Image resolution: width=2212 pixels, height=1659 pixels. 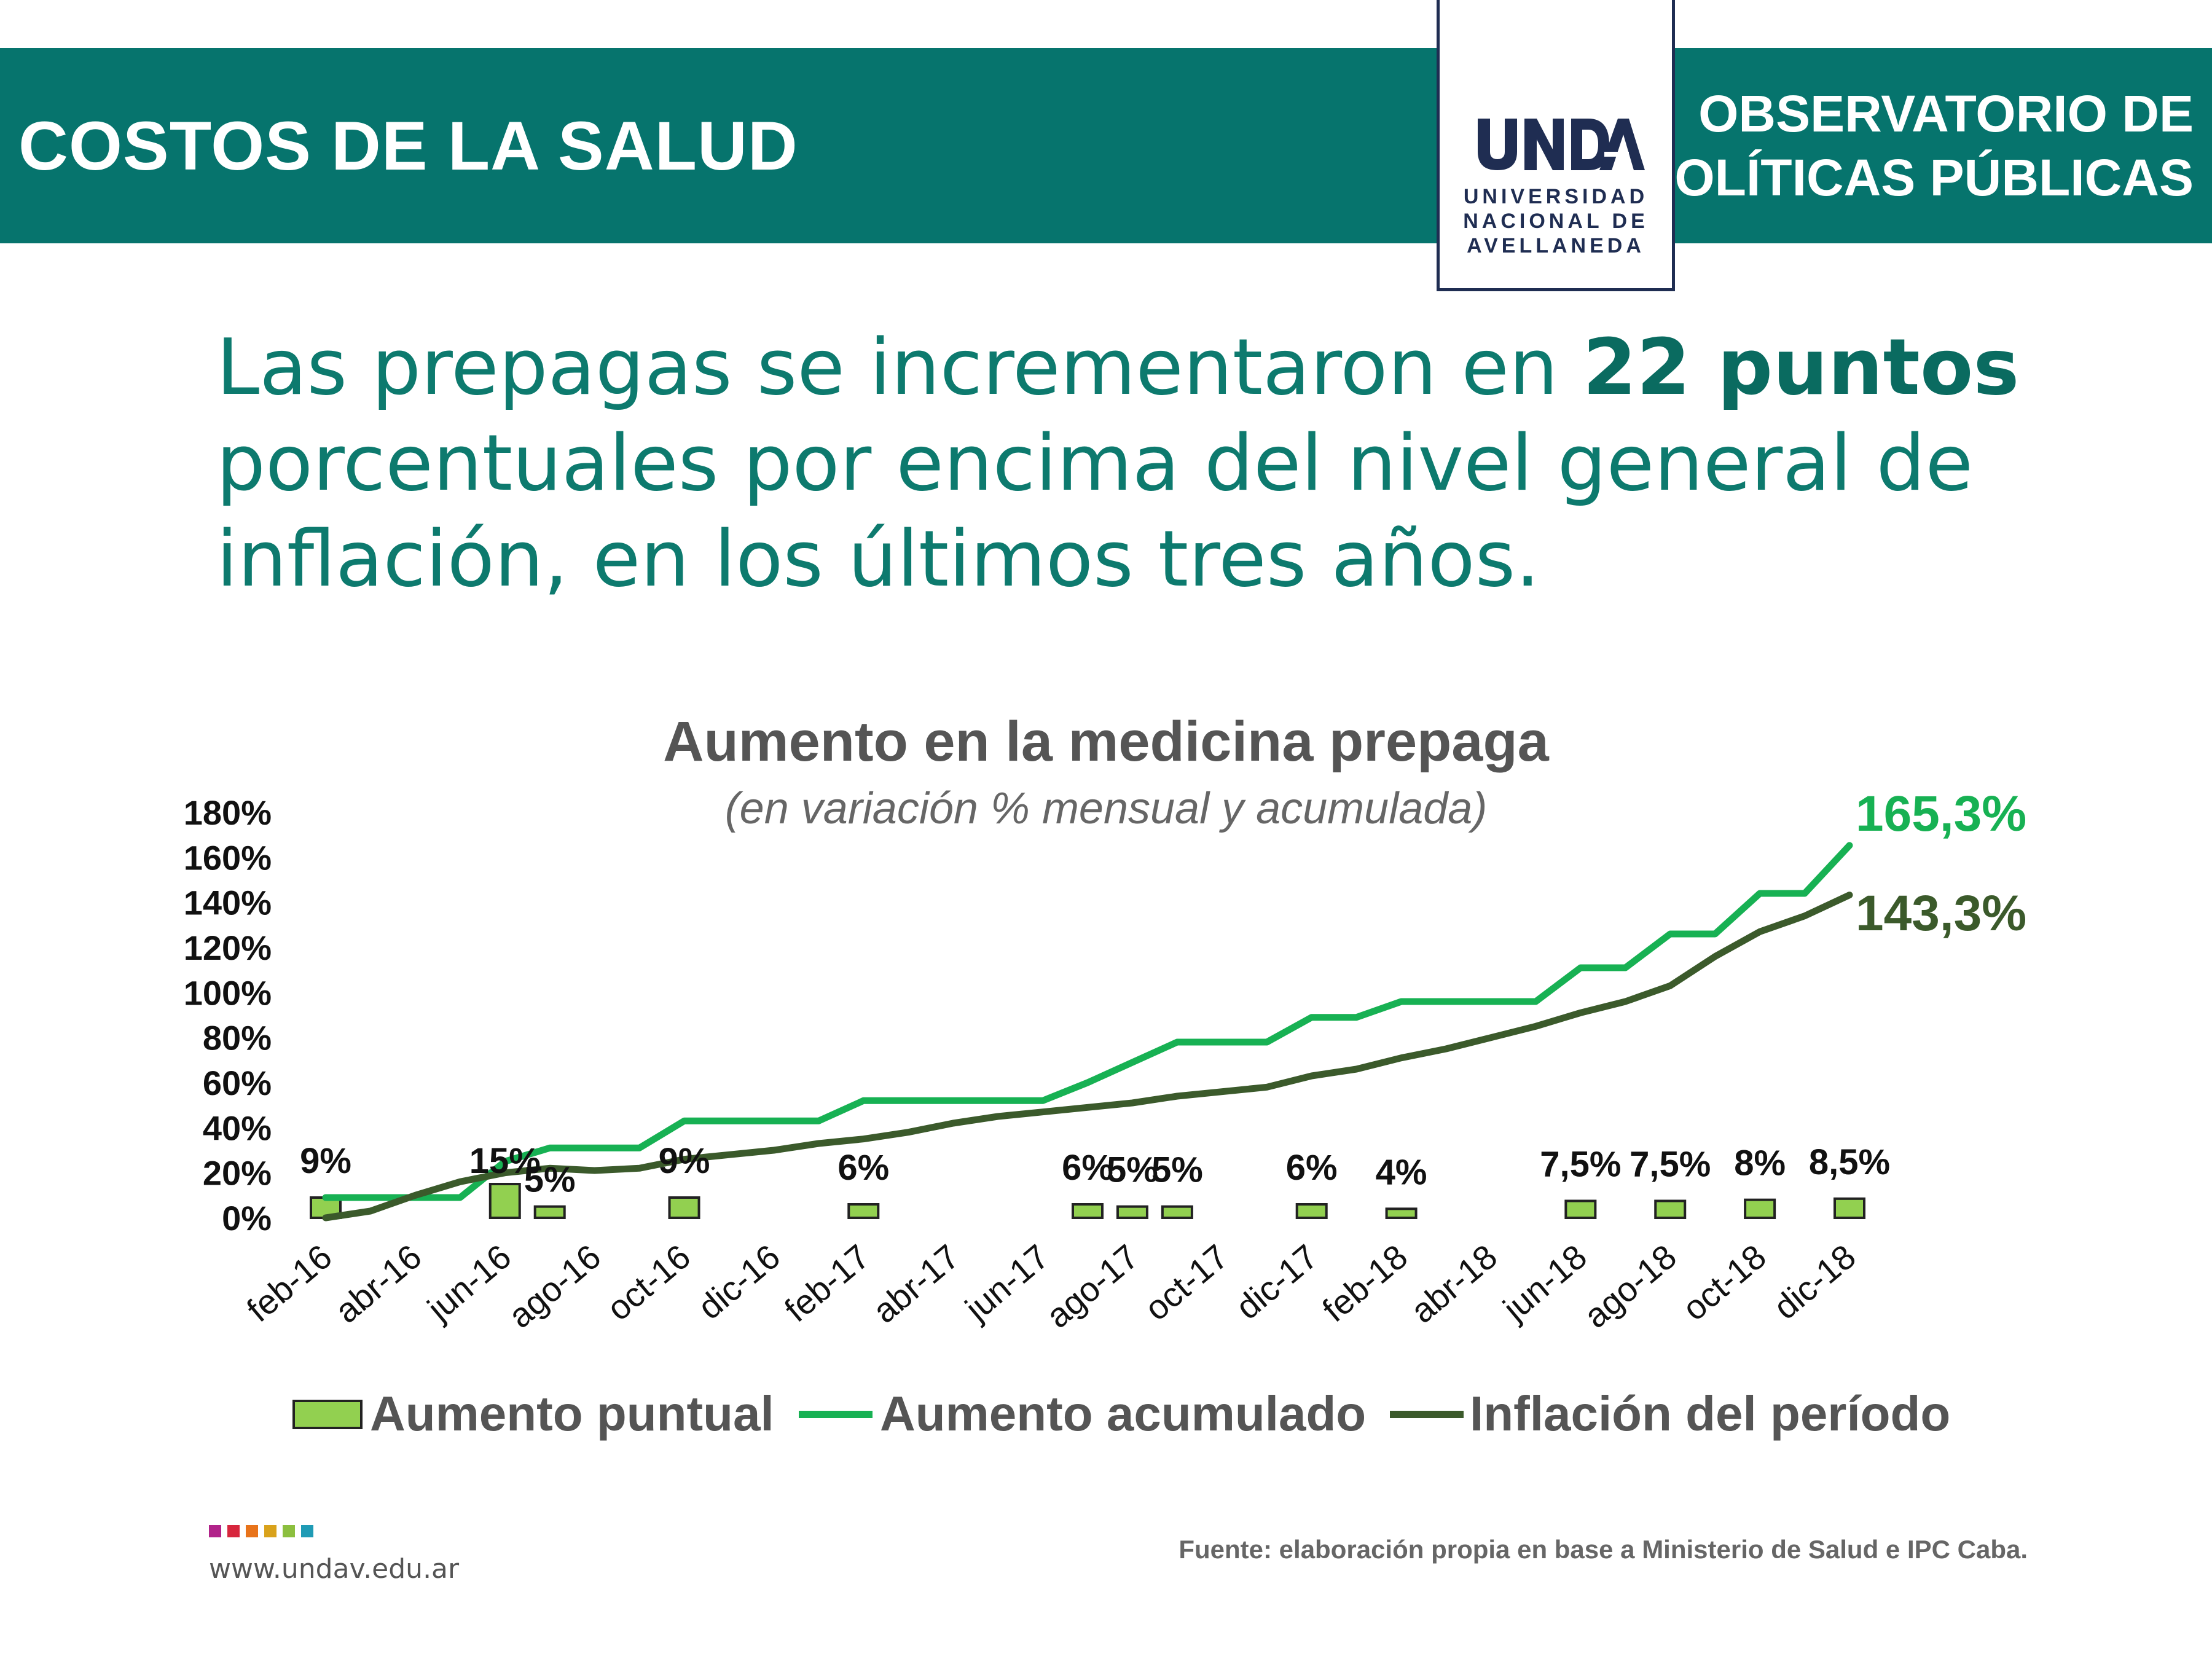 What do you see at coordinates (325, 1161) in the screenshot?
I see `bar-label-feb-16: 9%` at bounding box center [325, 1161].